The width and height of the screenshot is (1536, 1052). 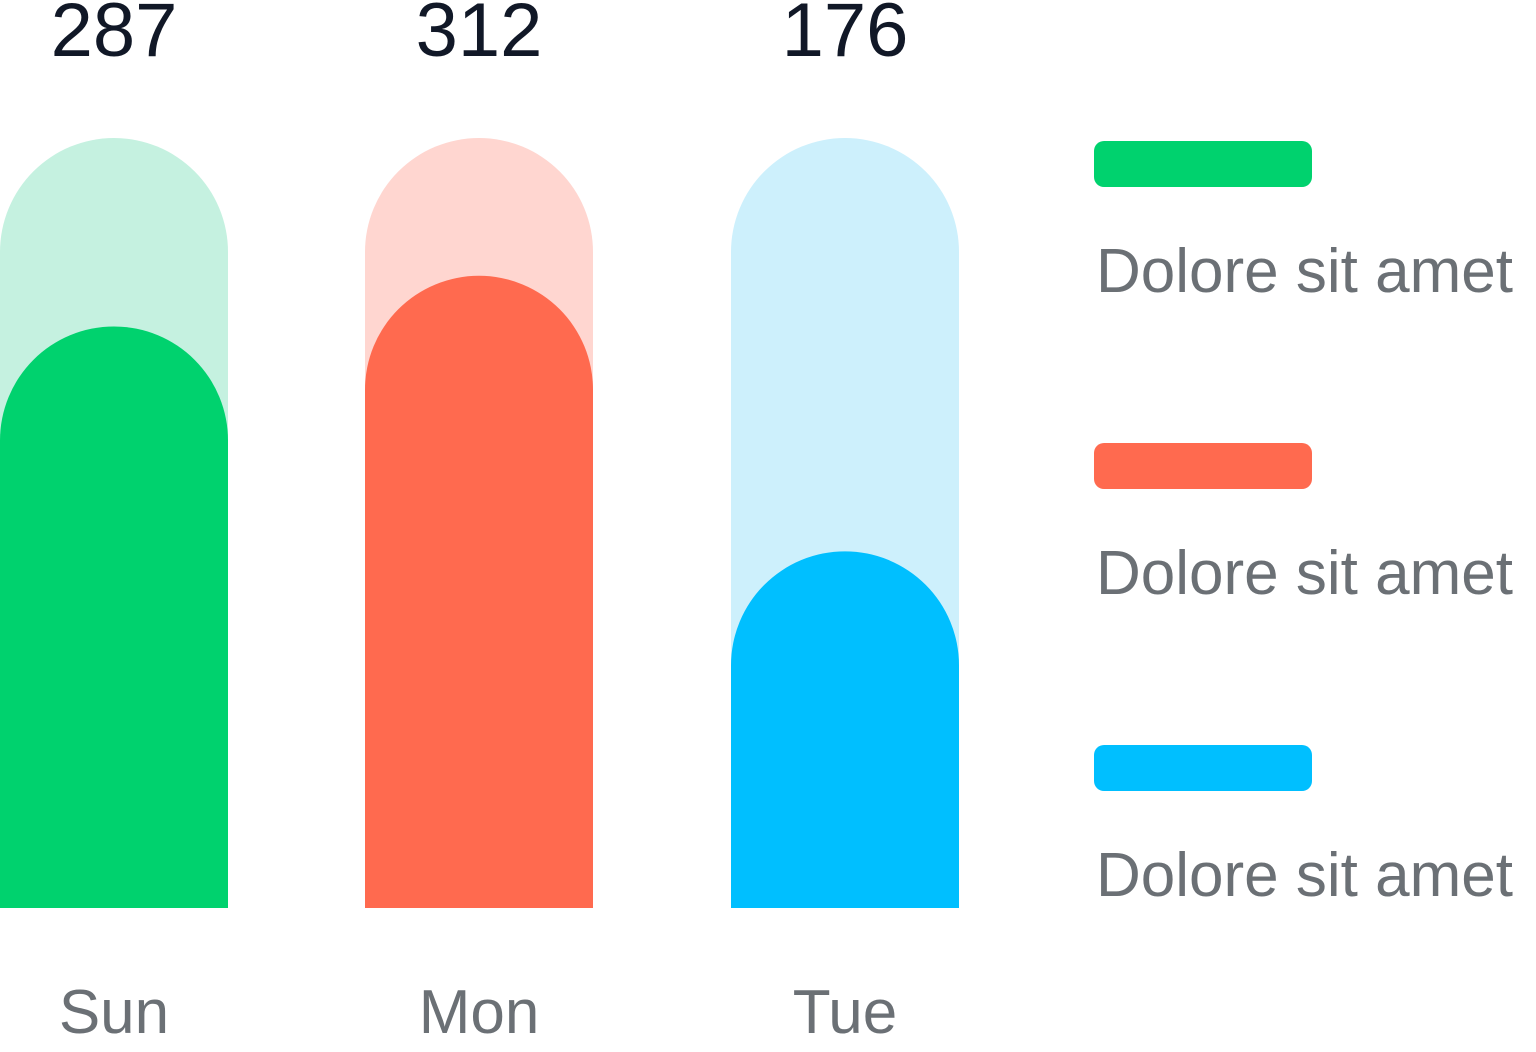 What do you see at coordinates (114, 617) in the screenshot?
I see `bar-sun` at bounding box center [114, 617].